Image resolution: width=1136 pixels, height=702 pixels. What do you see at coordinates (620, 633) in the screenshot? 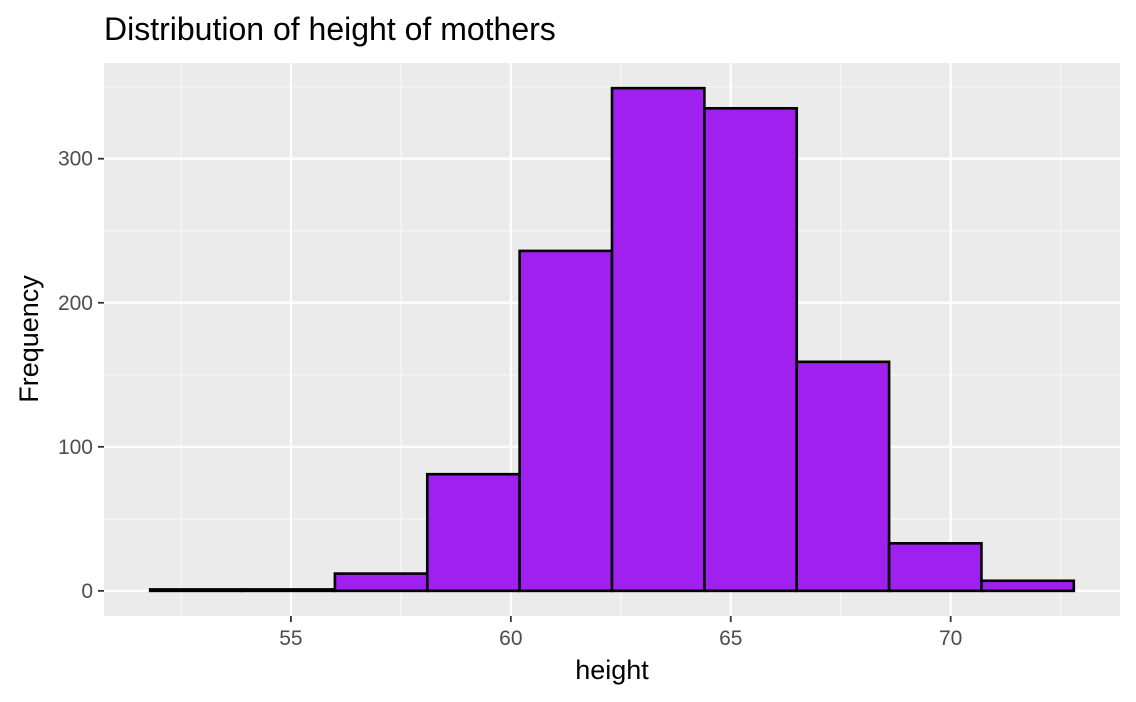
I see `x-axis: 55 60 65 70` at bounding box center [620, 633].